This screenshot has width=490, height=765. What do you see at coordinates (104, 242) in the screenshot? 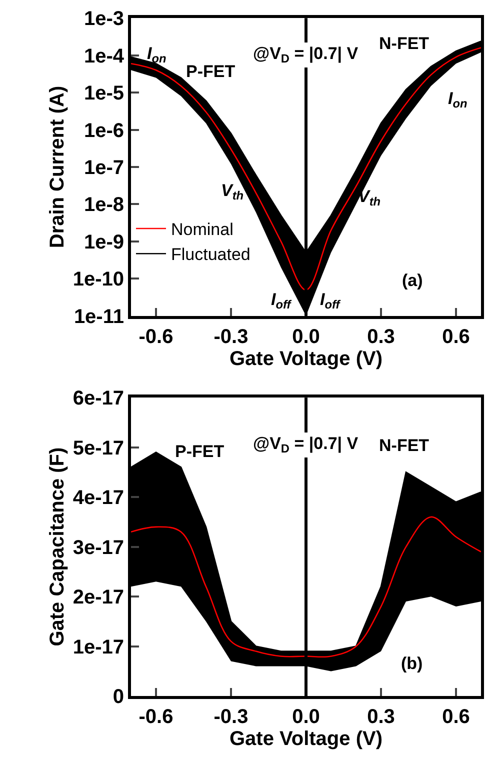
I see `y-tick-label: 1e-9` at bounding box center [104, 242].